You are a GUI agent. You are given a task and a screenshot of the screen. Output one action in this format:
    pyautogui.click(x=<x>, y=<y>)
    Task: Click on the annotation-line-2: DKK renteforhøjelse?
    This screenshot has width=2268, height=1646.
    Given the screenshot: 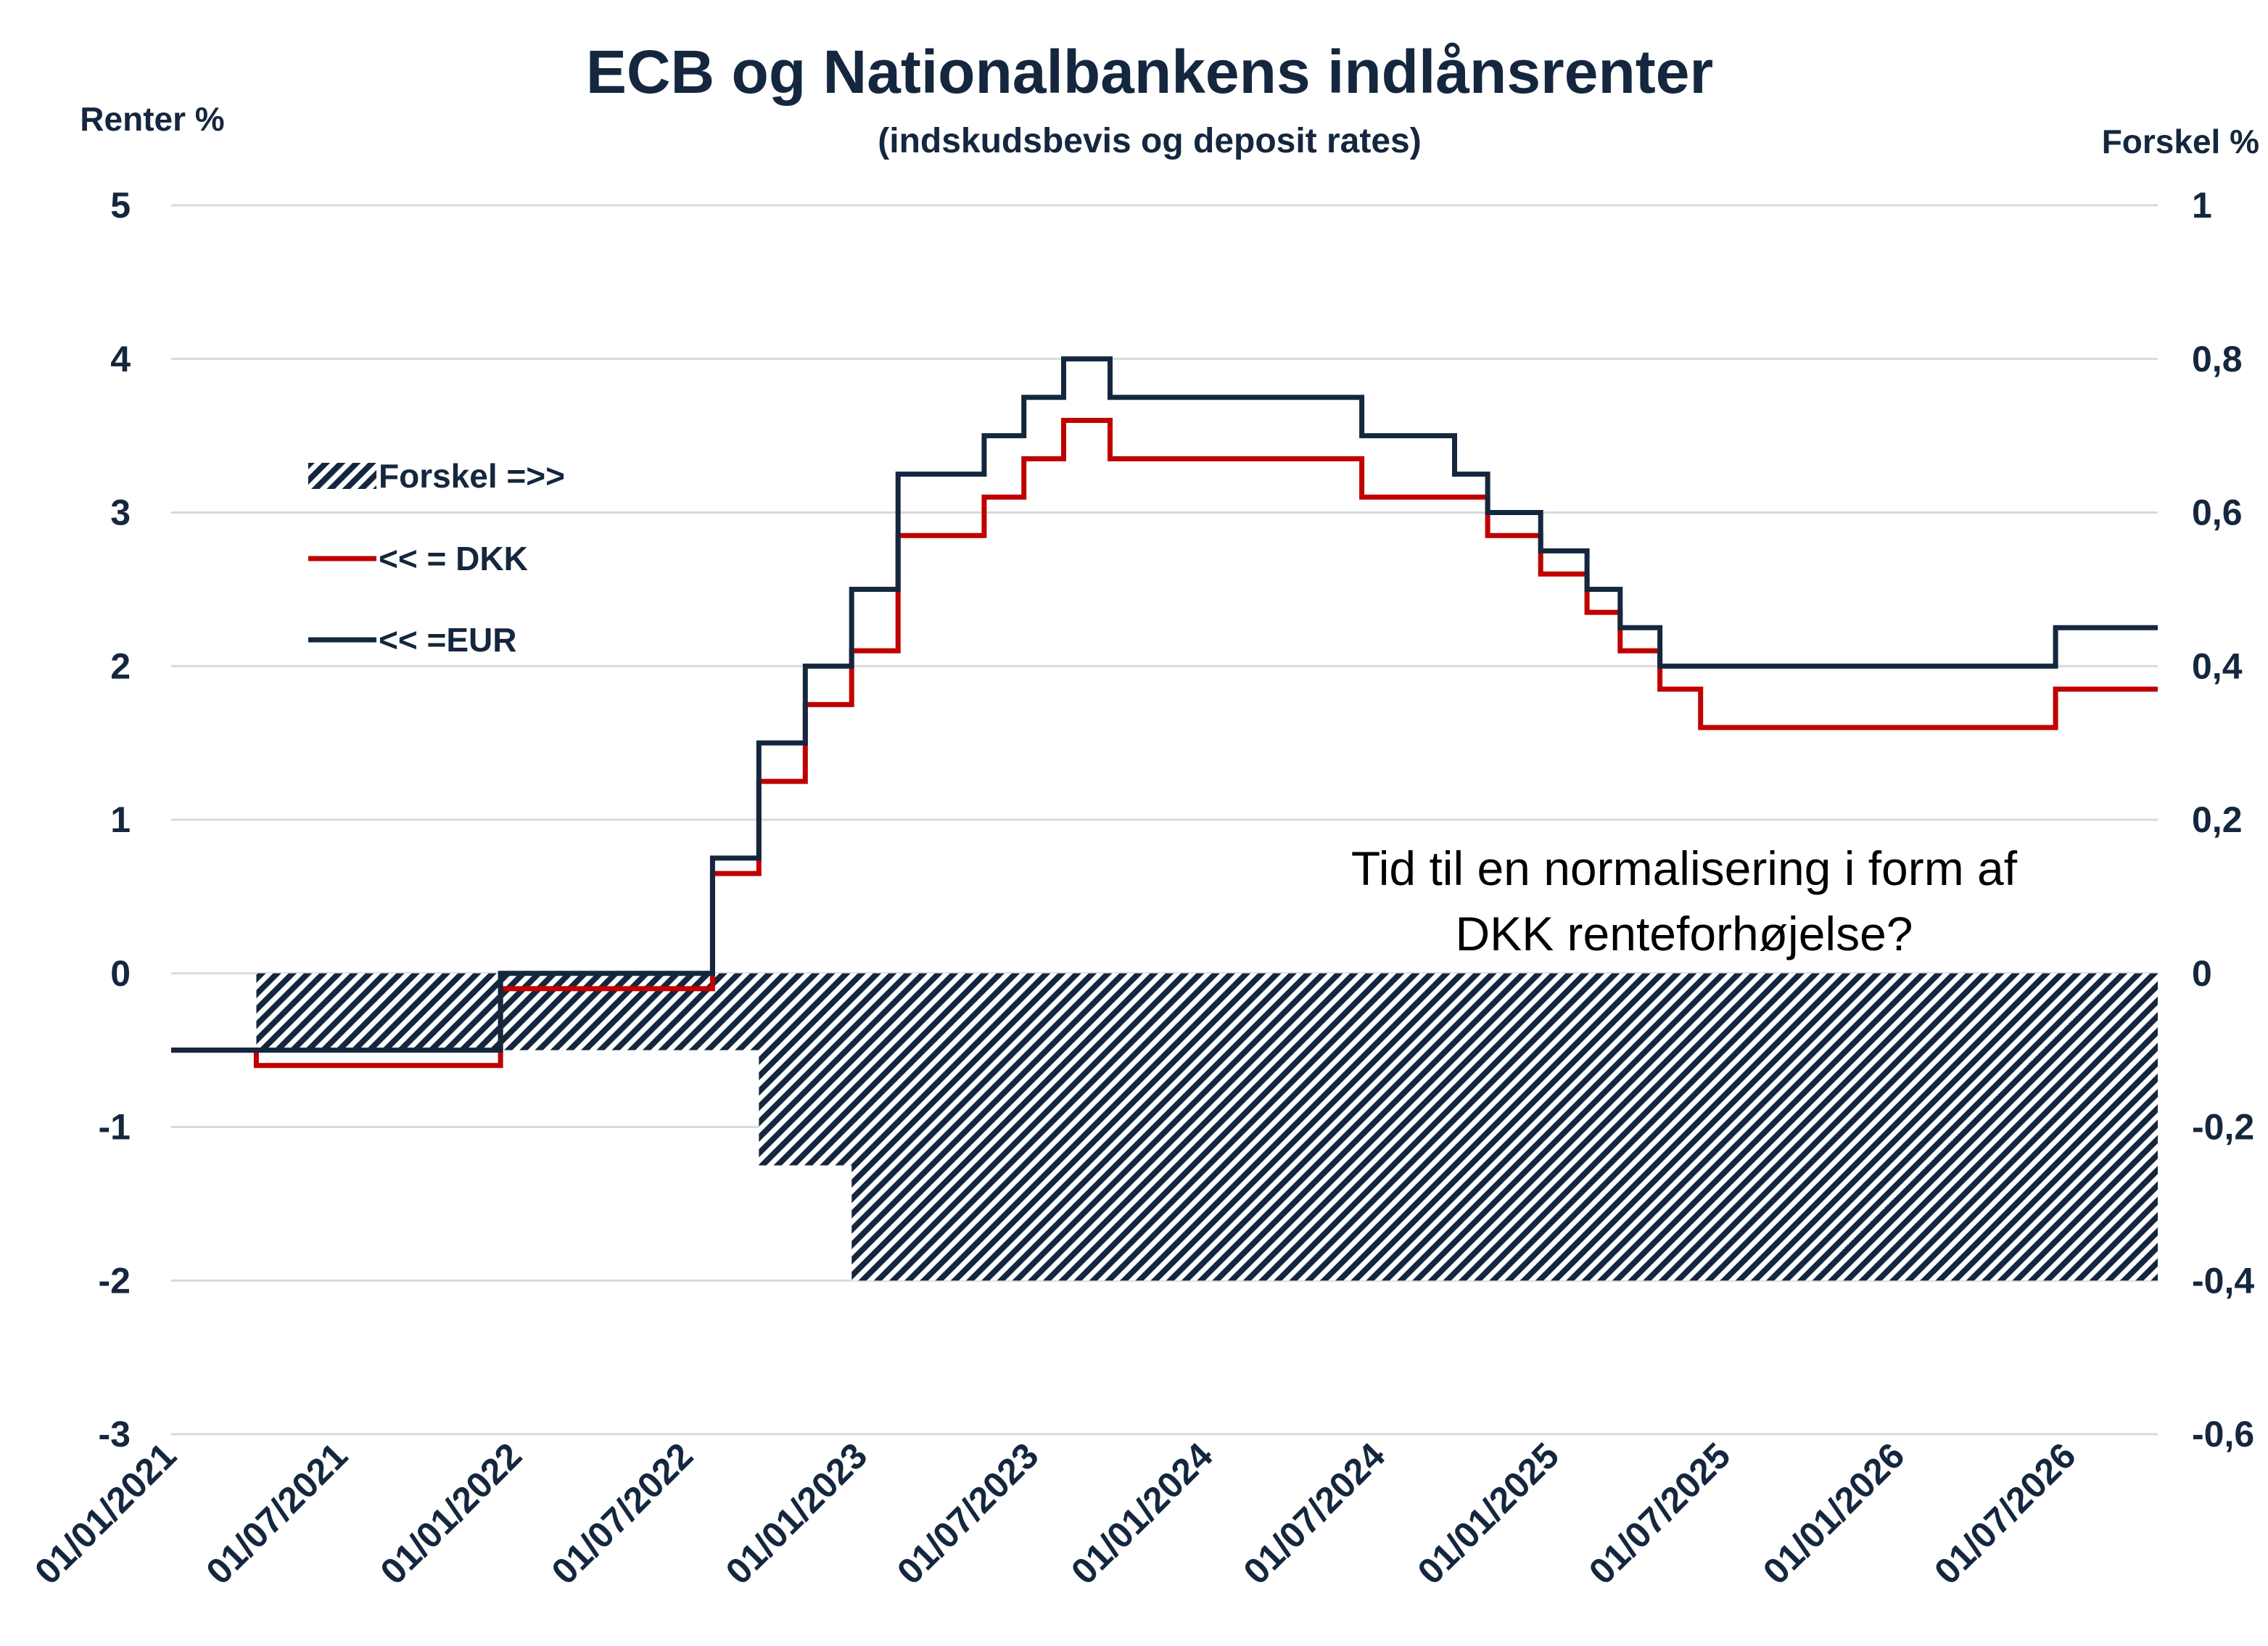 What is the action you would take?
    pyautogui.click(x=1685, y=933)
    